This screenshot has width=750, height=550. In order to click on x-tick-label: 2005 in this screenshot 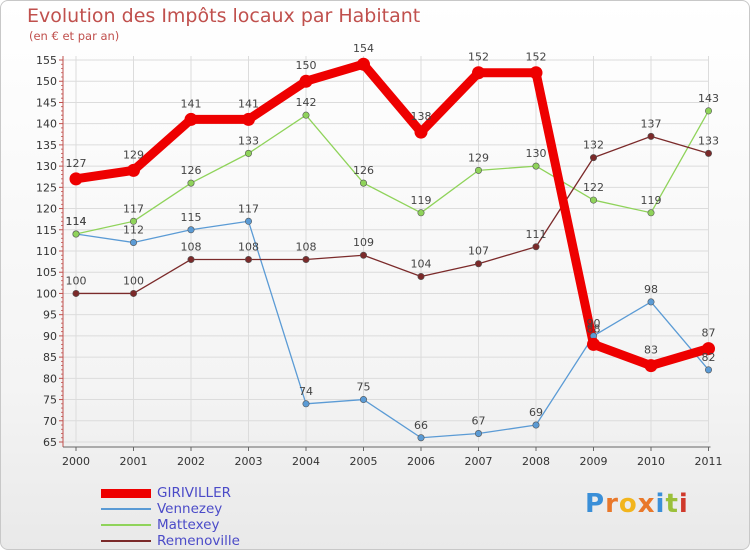, I will do `click(364, 461)`.